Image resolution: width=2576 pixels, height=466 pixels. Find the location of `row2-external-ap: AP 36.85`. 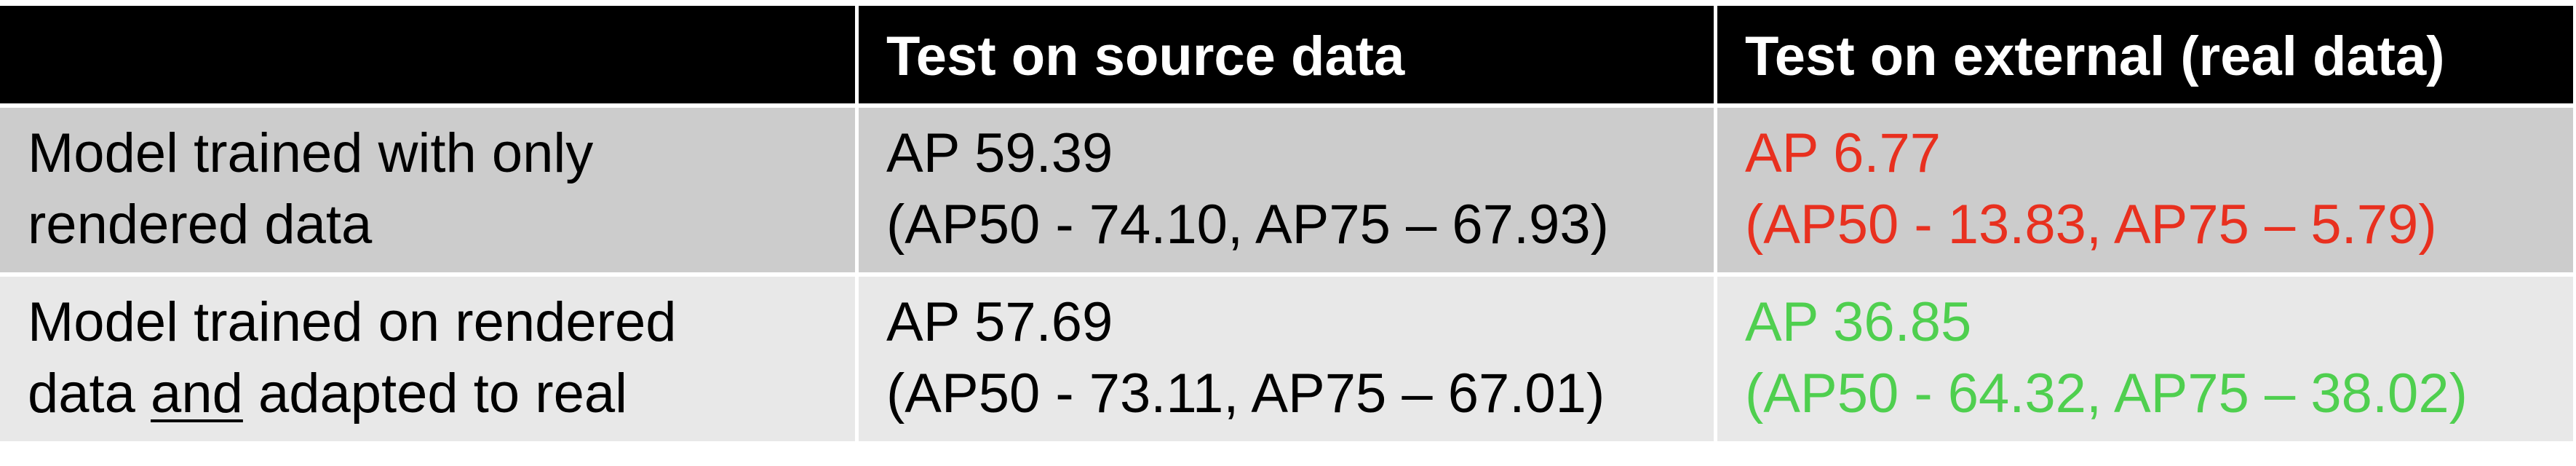

row2-external-ap: AP 36.85 is located at coordinates (1859, 322).